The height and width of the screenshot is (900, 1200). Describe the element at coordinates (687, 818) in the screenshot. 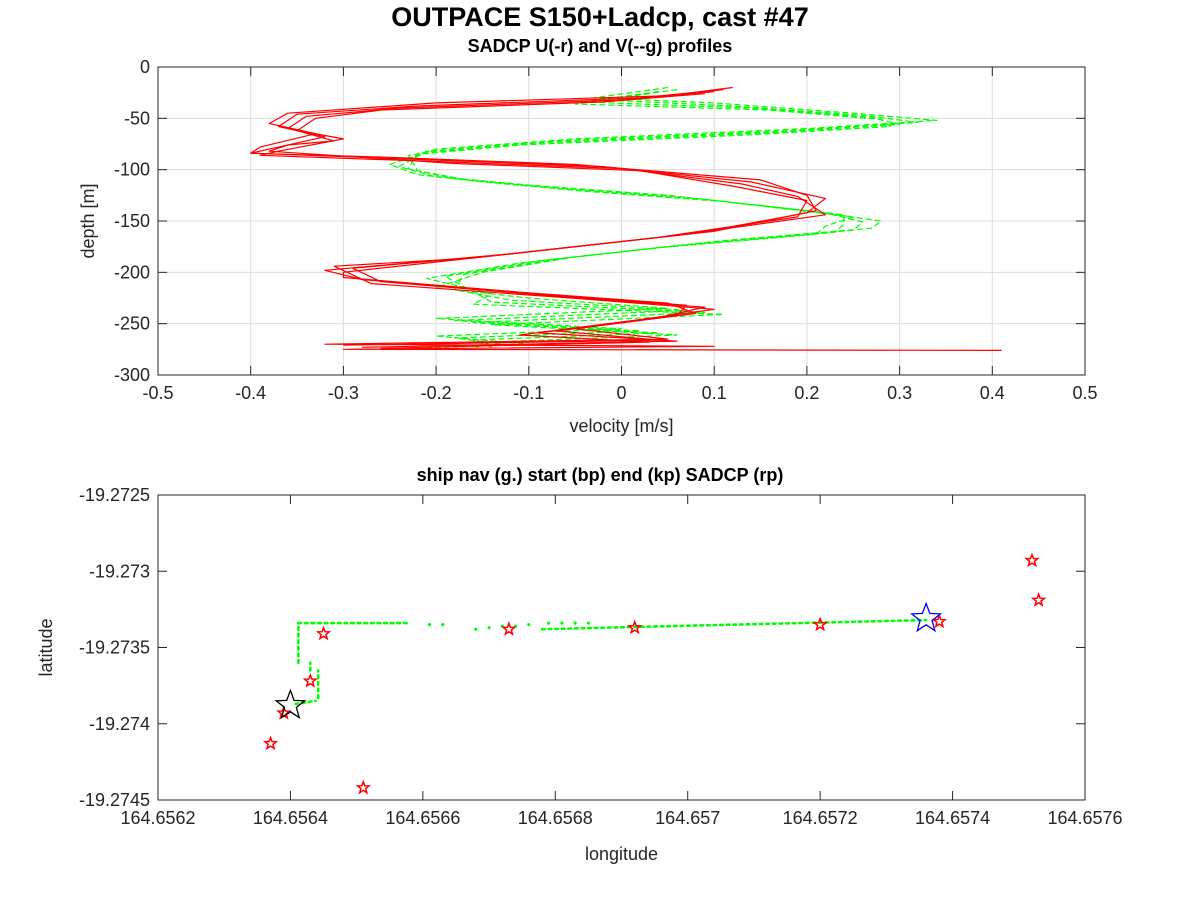

I see `x-tick-label: 164.657` at that location.